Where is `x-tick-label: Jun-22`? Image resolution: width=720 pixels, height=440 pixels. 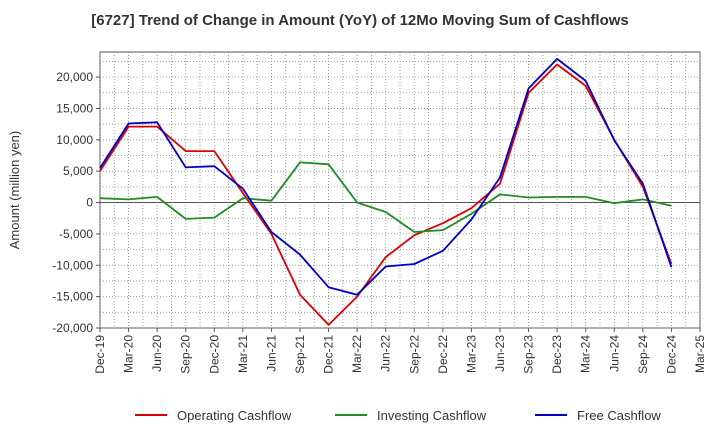 x-tick-label: Jun-22 is located at coordinates (386, 353).